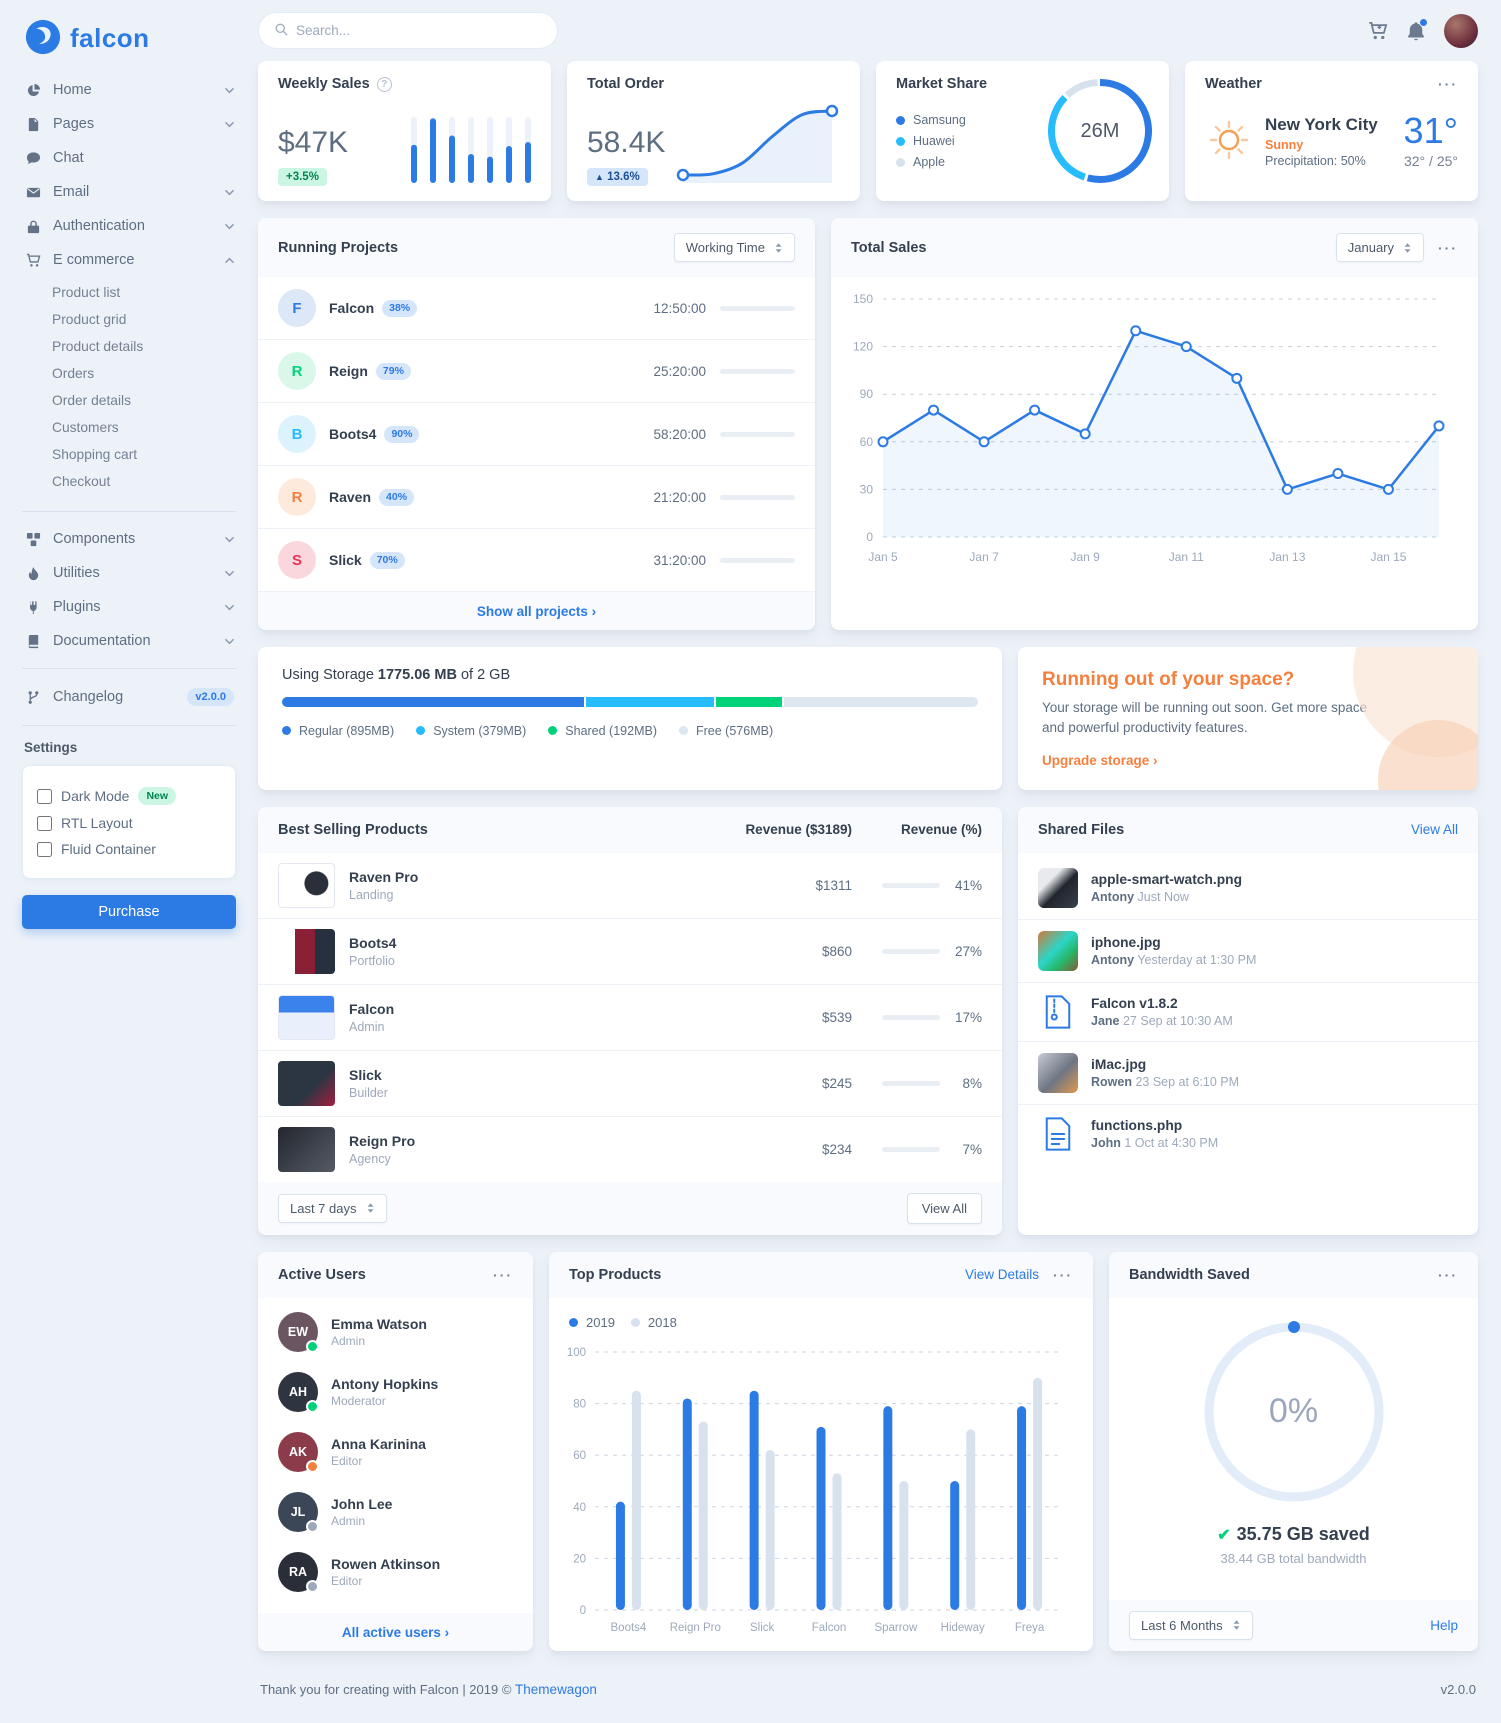  What do you see at coordinates (129, 124) in the screenshot?
I see `sidebar-item-pages: Pages` at bounding box center [129, 124].